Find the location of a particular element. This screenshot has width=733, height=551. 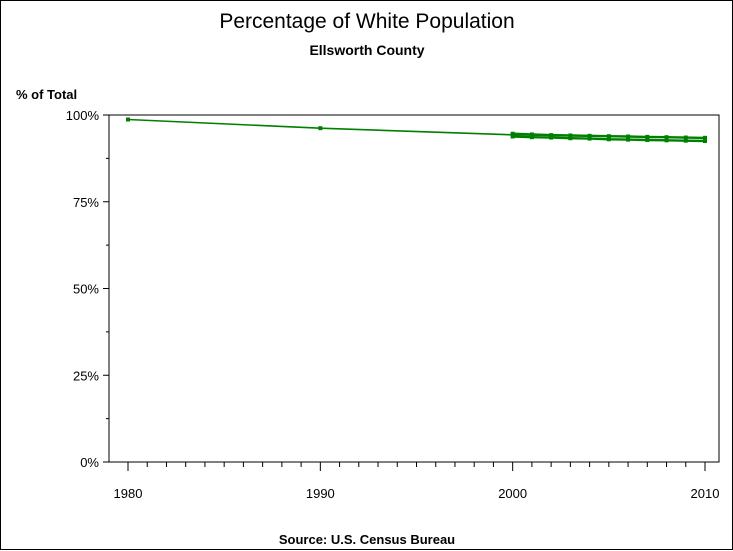

series-line is located at coordinates (416, 128).